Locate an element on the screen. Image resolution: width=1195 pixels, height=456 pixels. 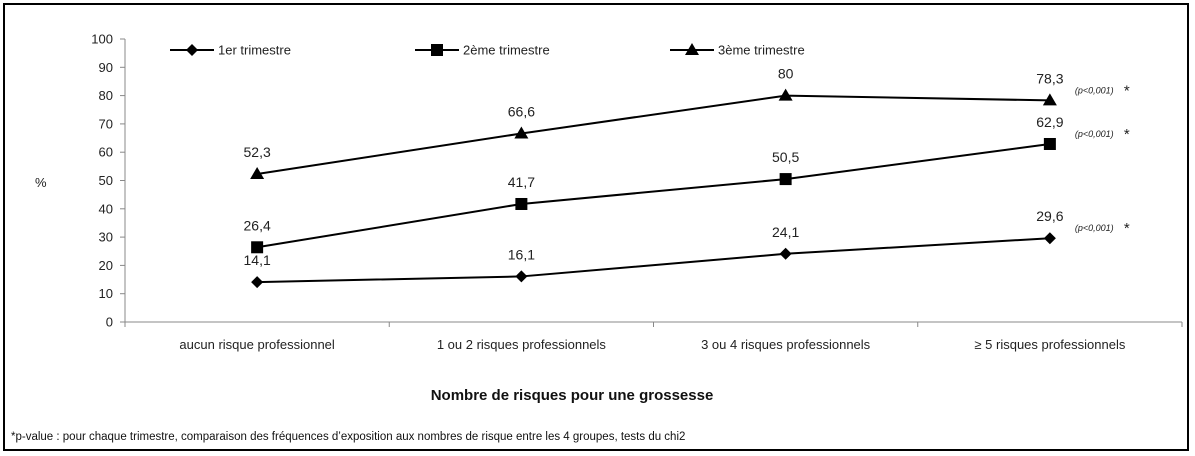
y-tick-label: 0 is located at coordinates (109, 322).